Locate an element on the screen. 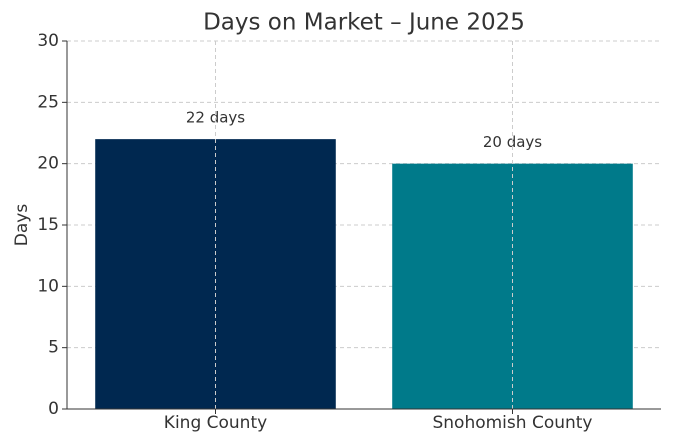 The width and height of the screenshot is (682, 441). x-tick-label: King County is located at coordinates (215, 423).